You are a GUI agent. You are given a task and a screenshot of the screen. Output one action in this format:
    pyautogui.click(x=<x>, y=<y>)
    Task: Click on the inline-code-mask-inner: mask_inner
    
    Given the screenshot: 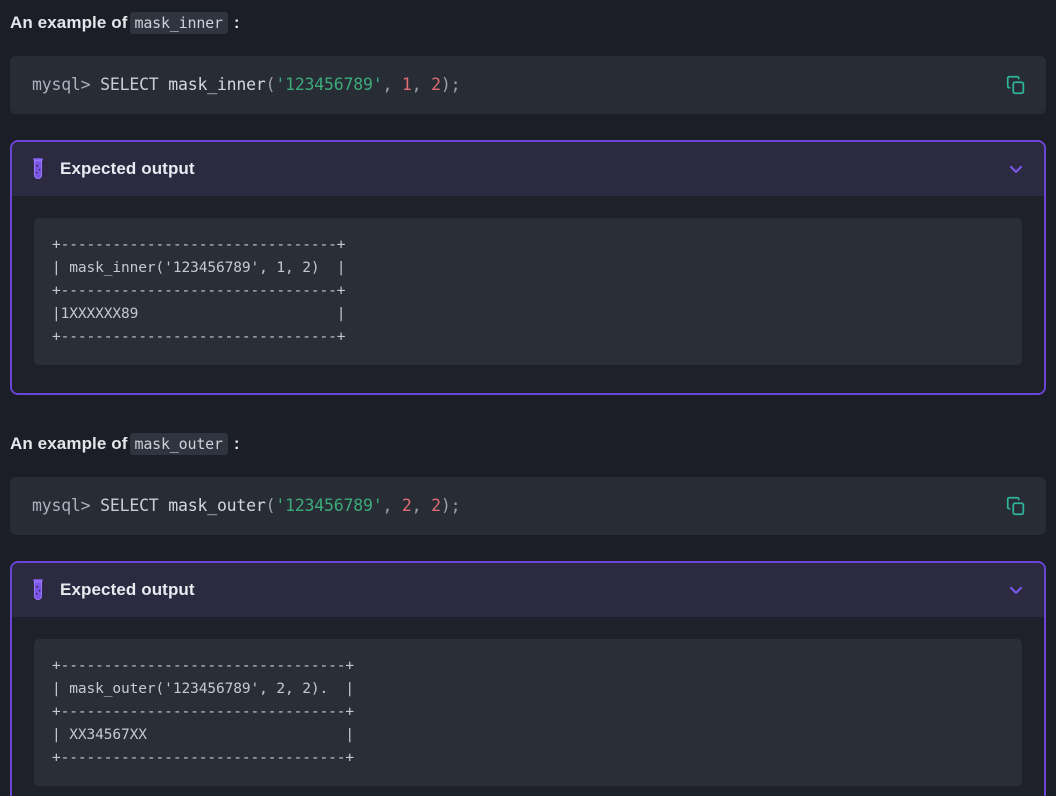 What is the action you would take?
    pyautogui.click(x=178, y=23)
    